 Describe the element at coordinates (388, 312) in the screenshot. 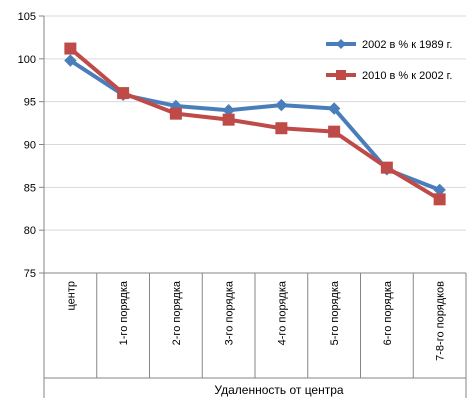

I see `x-tick-label: 6-го порядка` at that location.